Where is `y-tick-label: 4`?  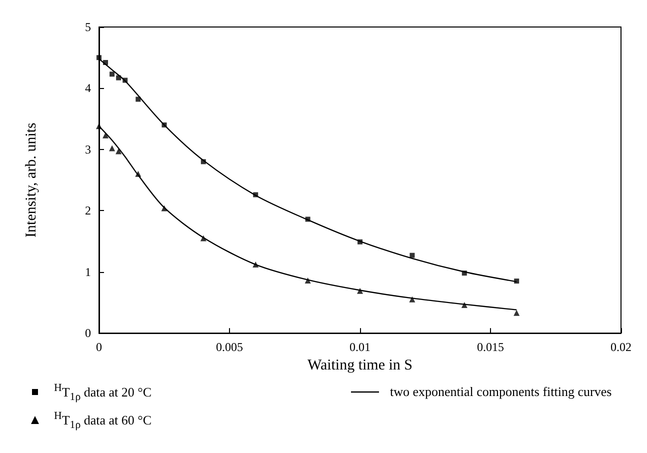
y-tick-label: 4 is located at coordinates (88, 88).